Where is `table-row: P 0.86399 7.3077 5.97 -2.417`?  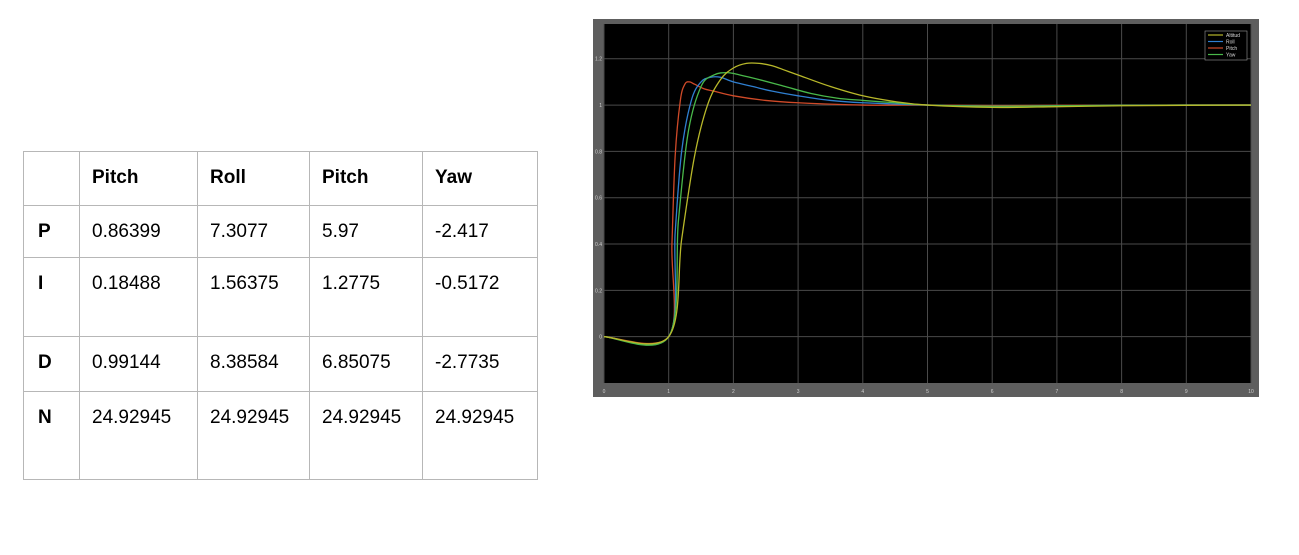
table-row: P 0.86399 7.3077 5.97 -2.417 is located at coordinates (280, 231).